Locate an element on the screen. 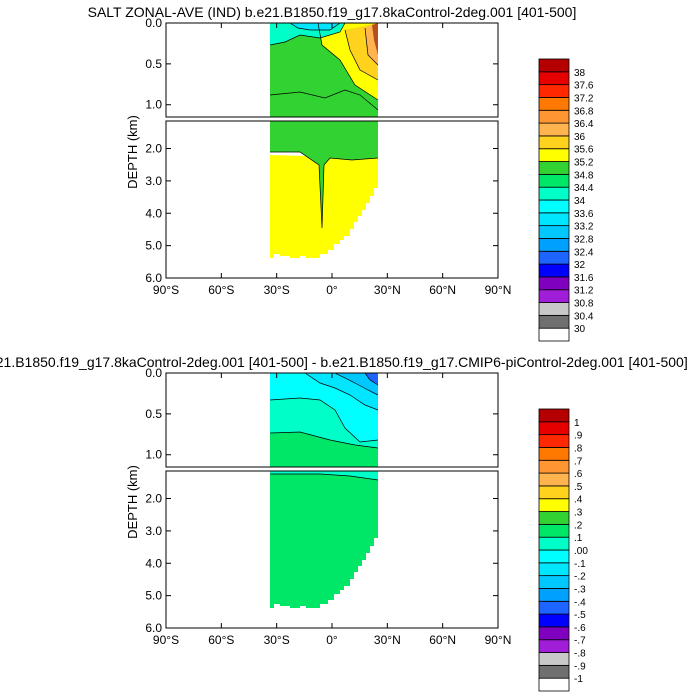 The image size is (700, 700). salinity-fill-surface-fresh is located at coordinates (315, 26).